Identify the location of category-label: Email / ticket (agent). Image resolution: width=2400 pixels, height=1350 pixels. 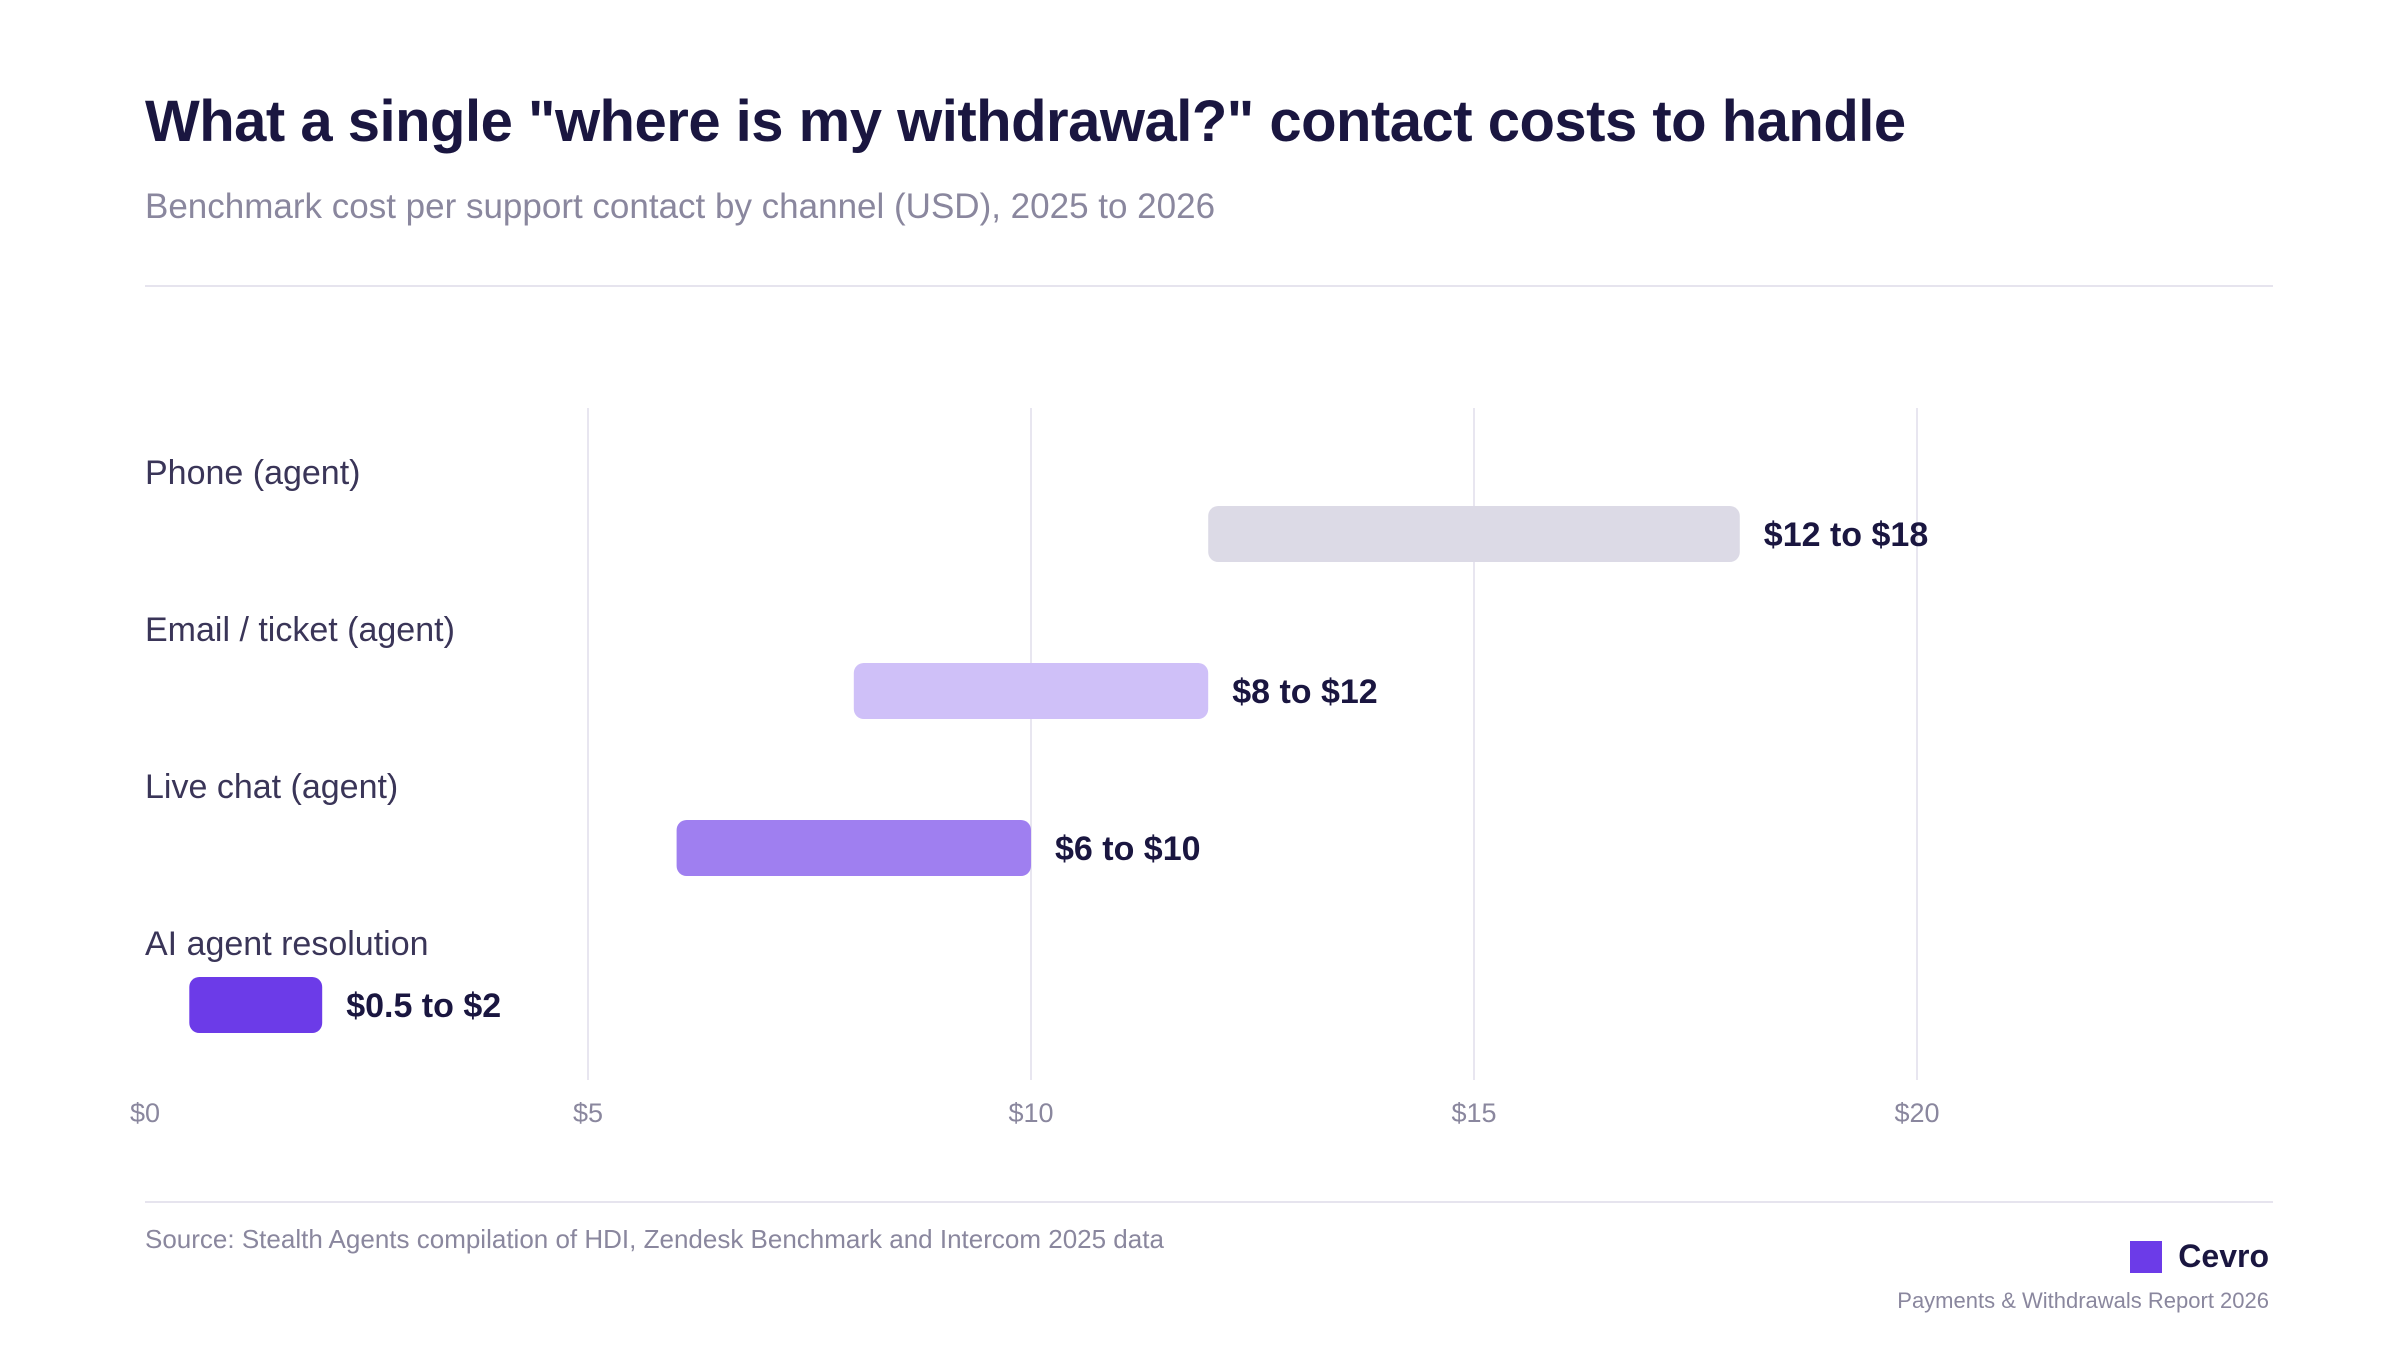
(300, 630).